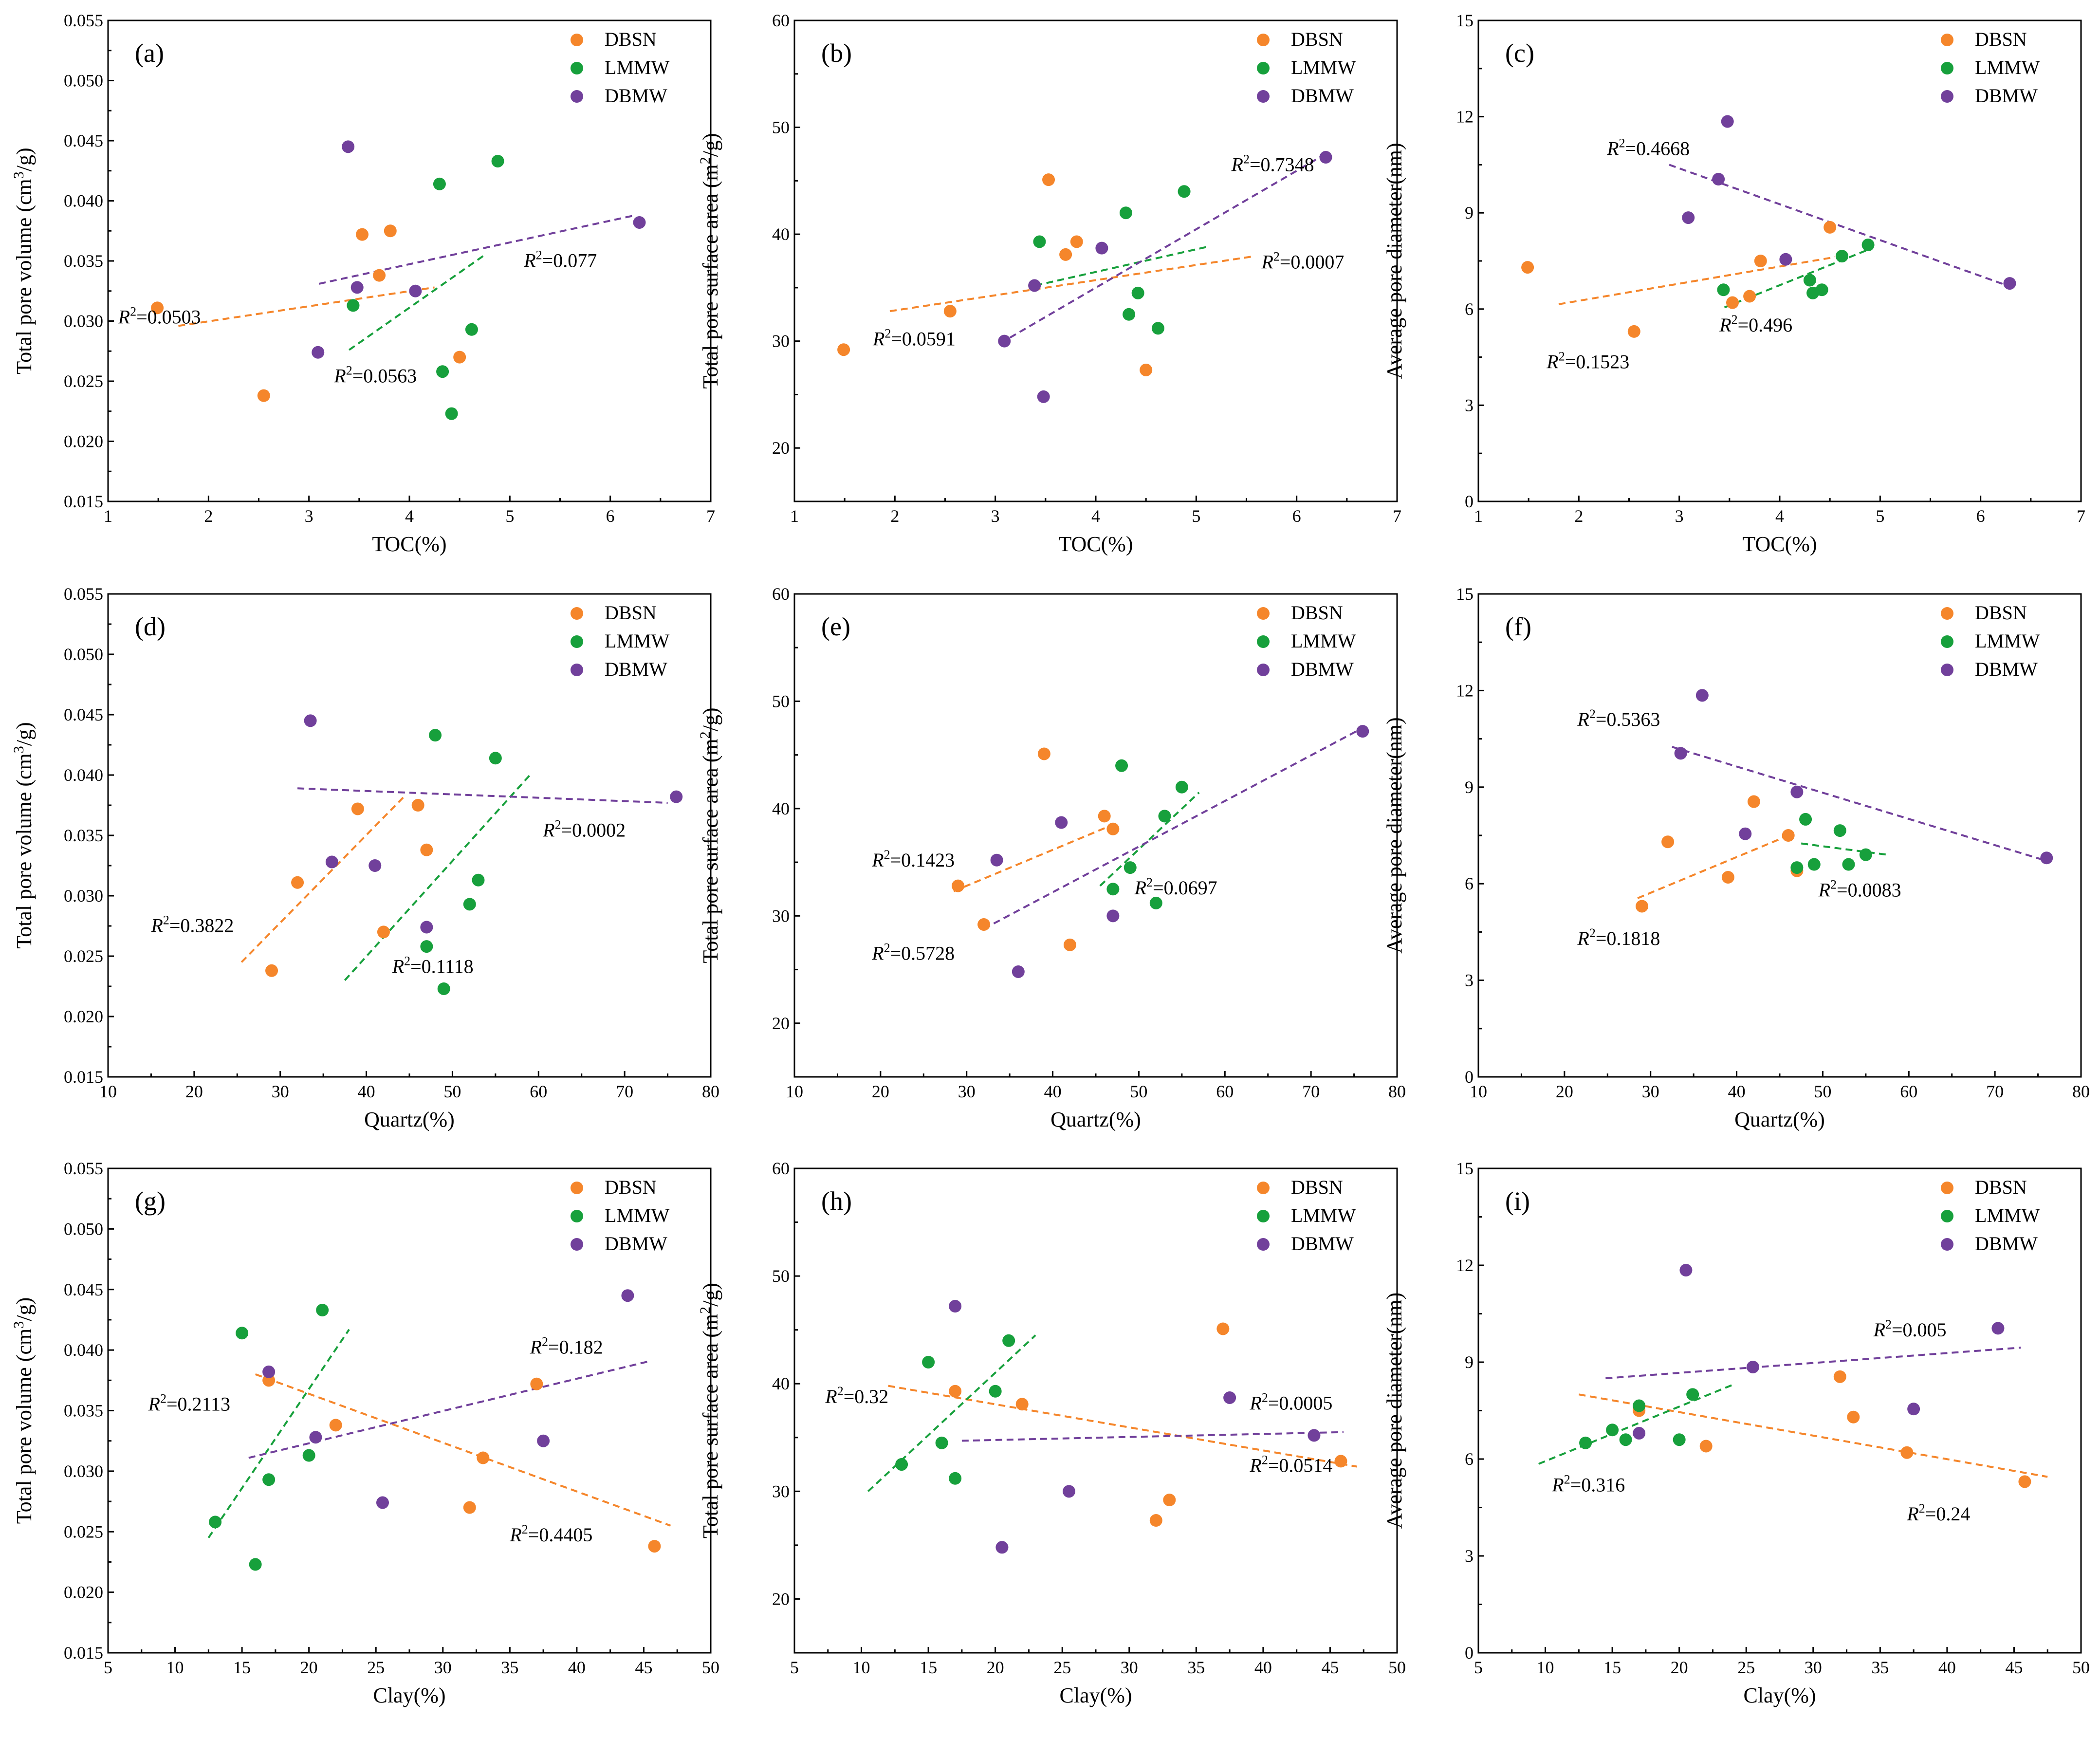 The image size is (2100, 1738). I want to click on y-tick-label: 0, so click(1469, 501).